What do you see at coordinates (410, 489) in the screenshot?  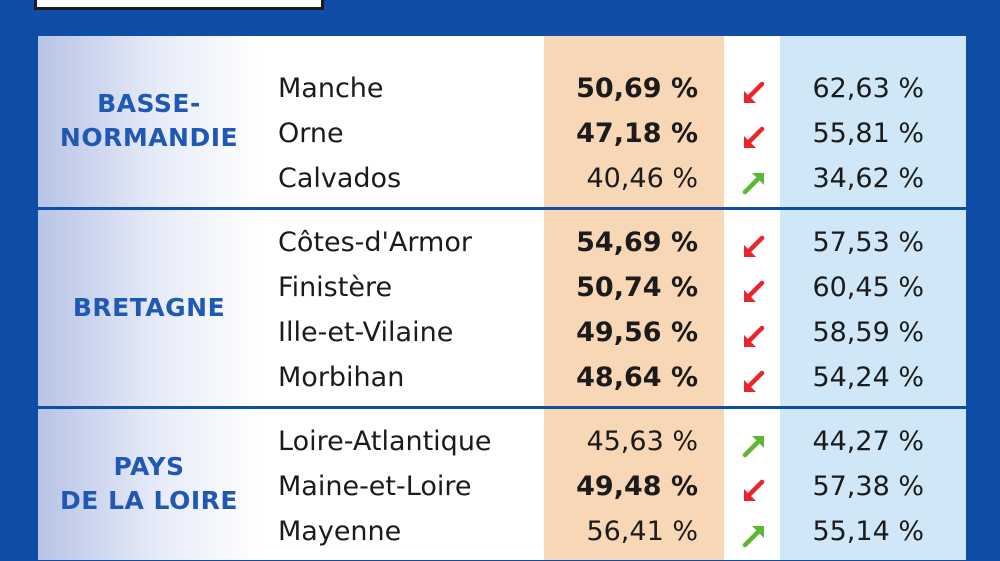 I see `department-name: Maine-et-Loire` at bounding box center [410, 489].